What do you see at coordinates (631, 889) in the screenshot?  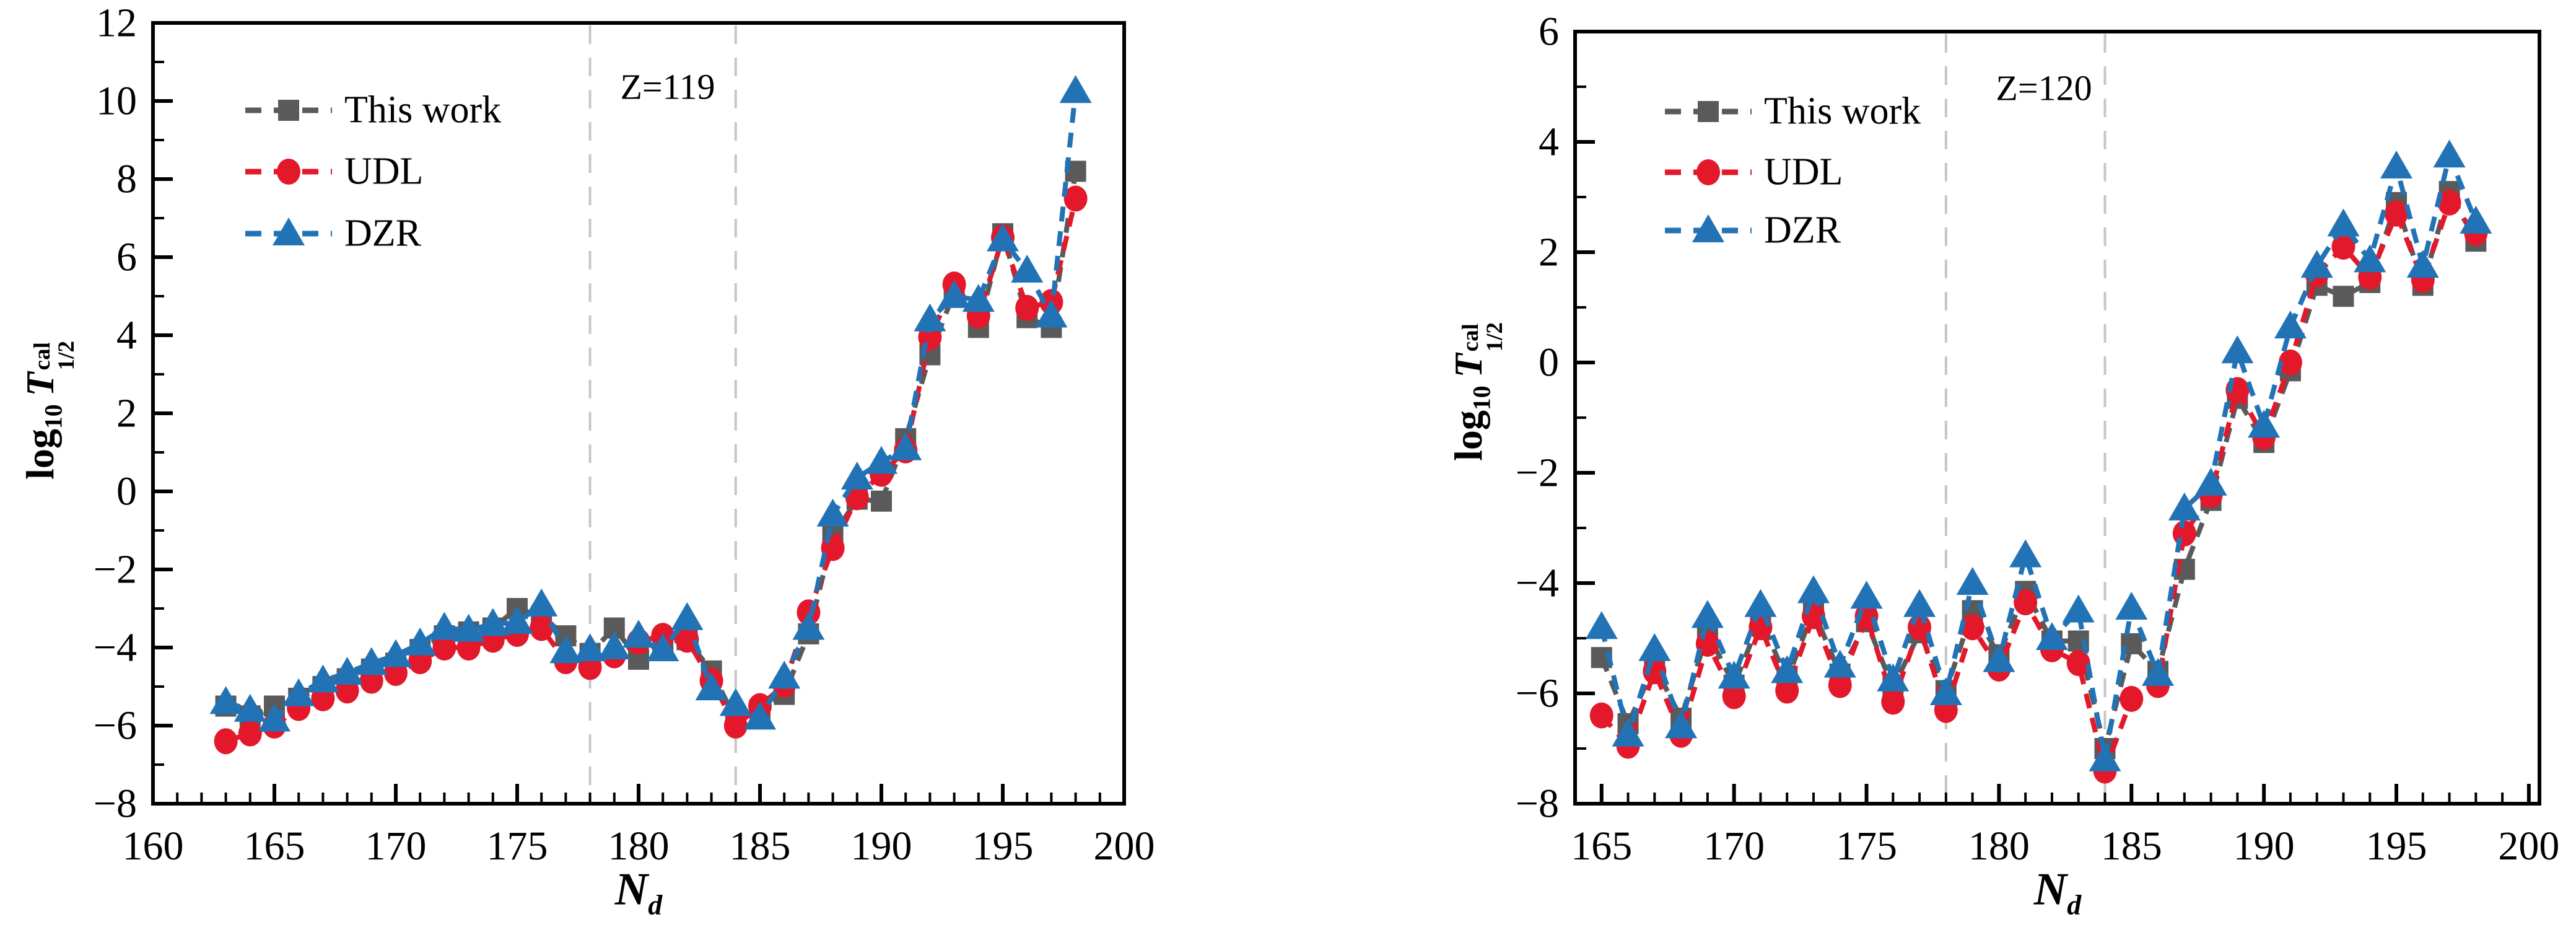 I see `x-title-symbol: N` at bounding box center [631, 889].